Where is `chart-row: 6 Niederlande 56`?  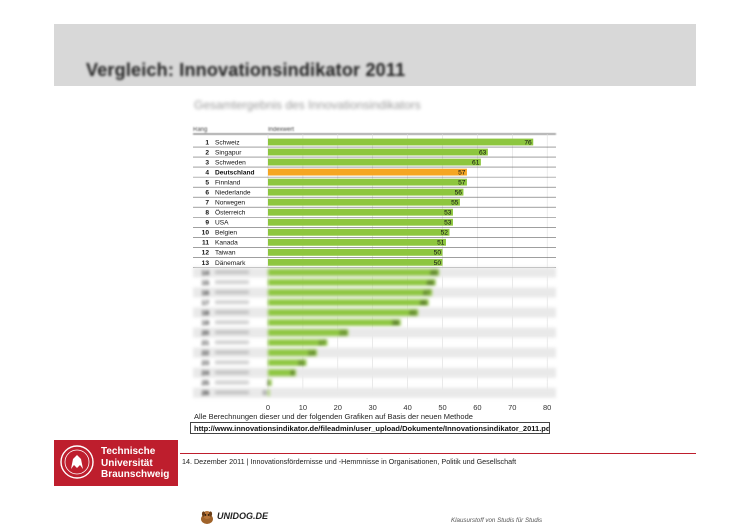
chart-row: 6 Niederlande 56 is located at coordinates (374, 193).